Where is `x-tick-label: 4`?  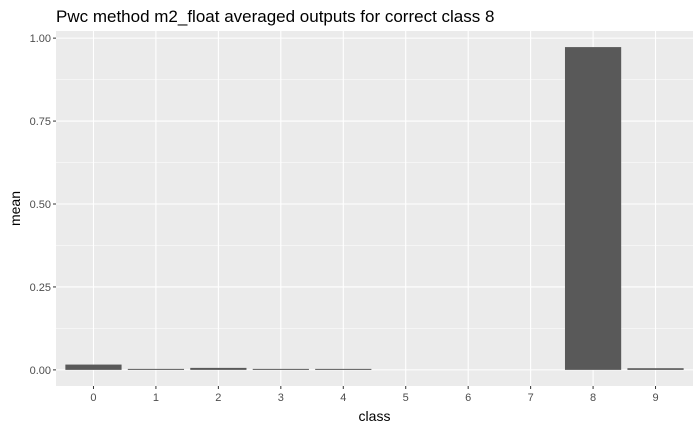 x-tick-label: 4 is located at coordinates (343, 398).